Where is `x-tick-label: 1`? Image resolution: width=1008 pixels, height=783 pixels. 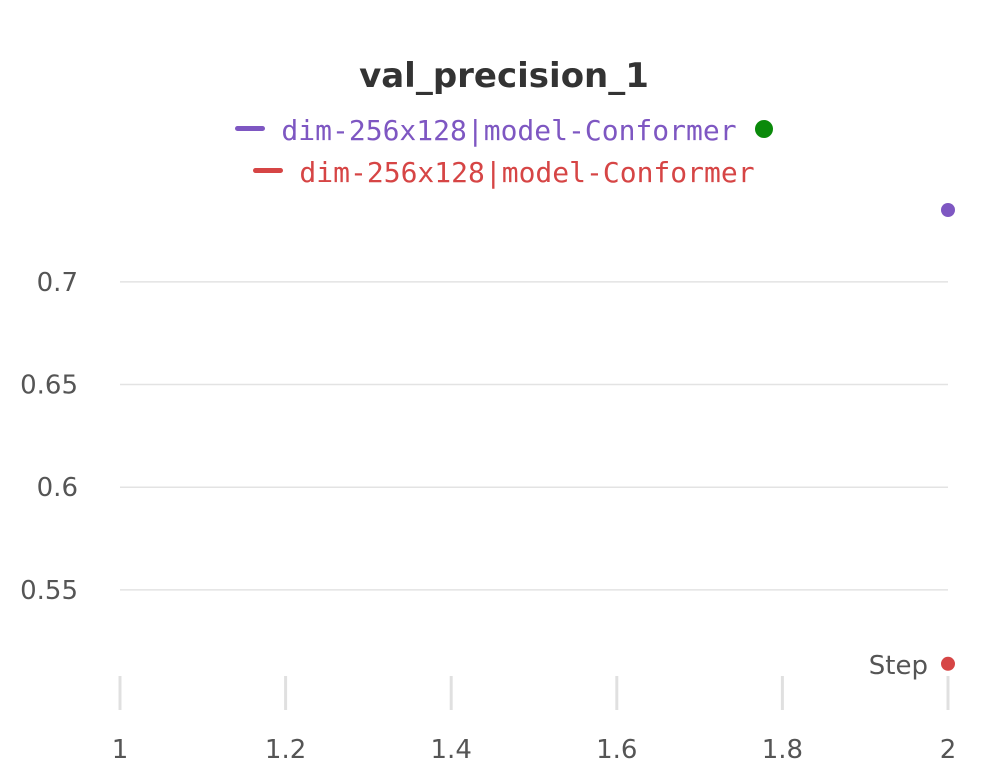 x-tick-label: 1 is located at coordinates (120, 750).